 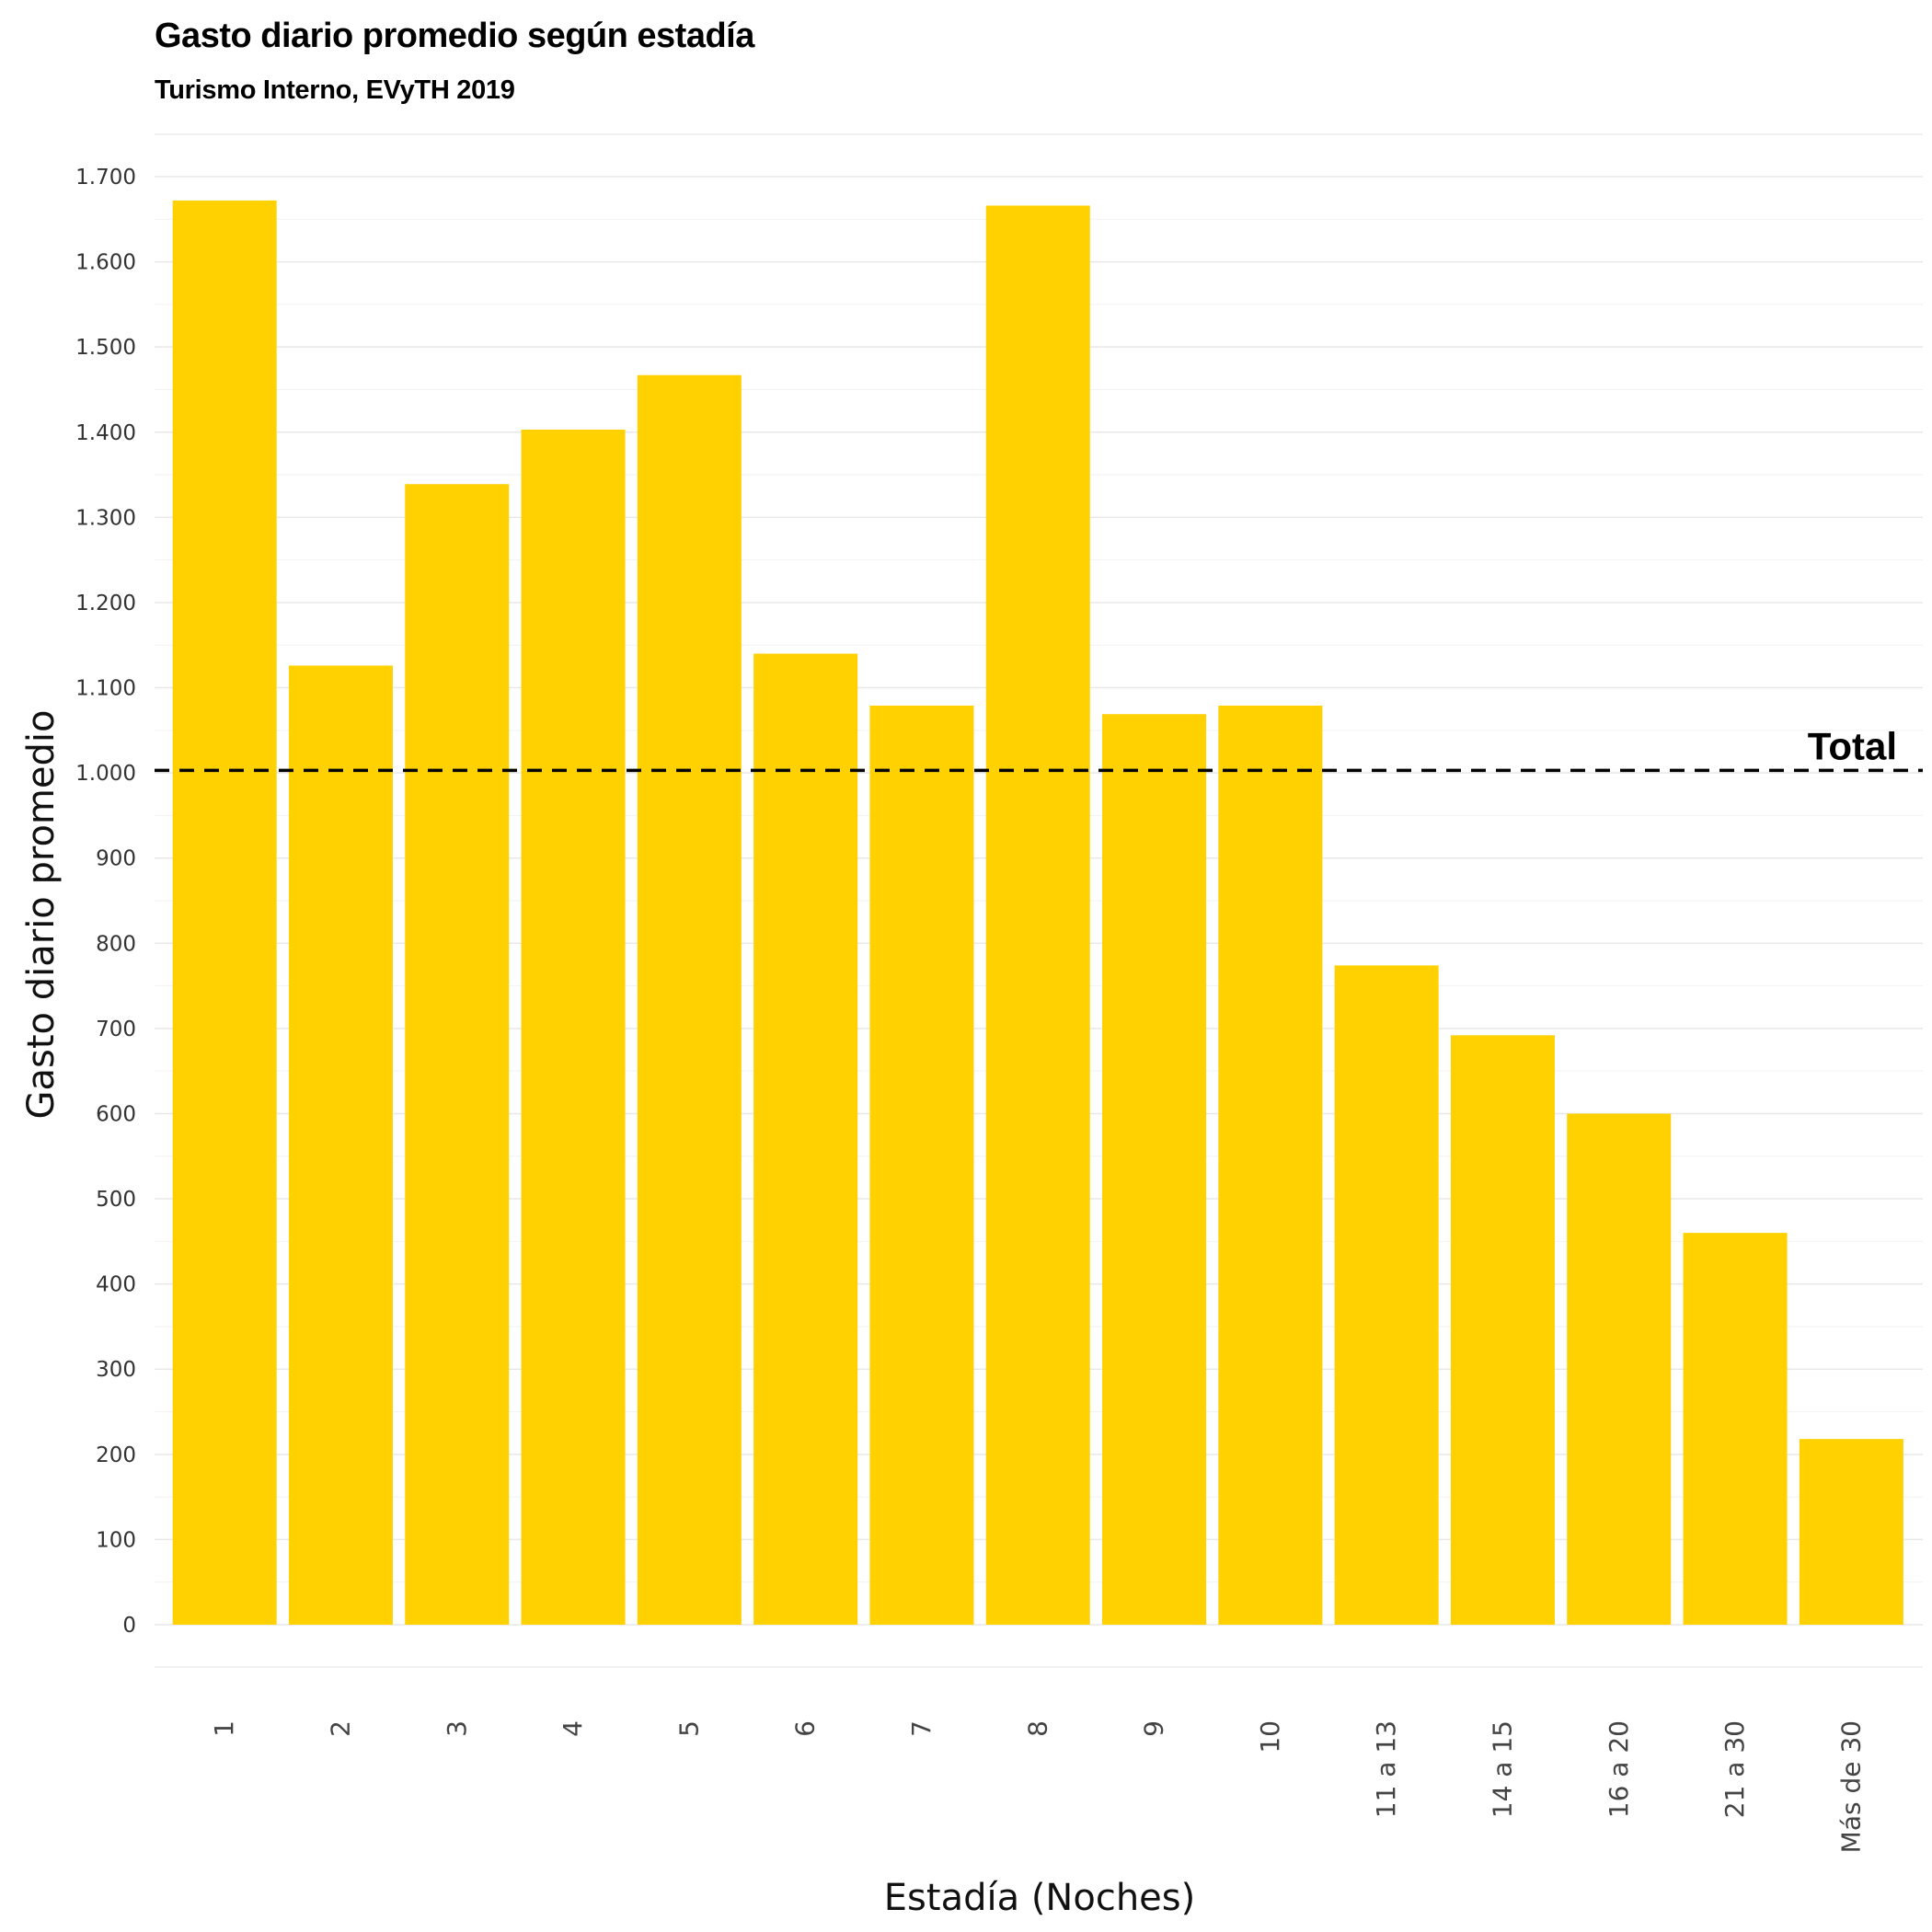 What do you see at coordinates (1039, 1898) in the screenshot?
I see `x-axis-title: Estadía (Noches)` at bounding box center [1039, 1898].